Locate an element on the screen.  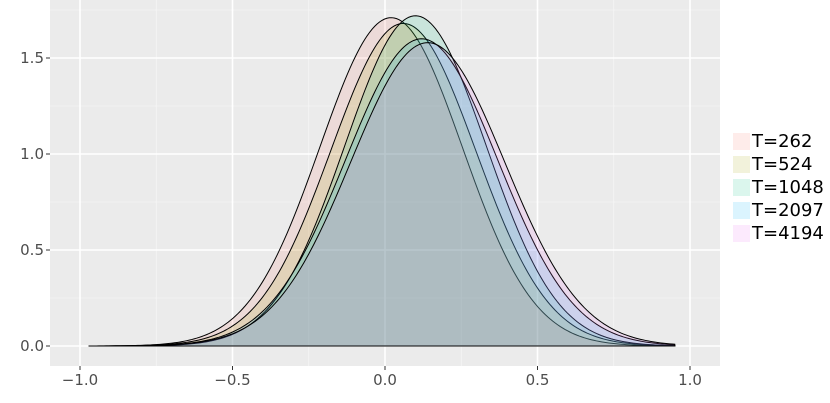
x-tick-label: 0.5 is located at coordinates (538, 380).